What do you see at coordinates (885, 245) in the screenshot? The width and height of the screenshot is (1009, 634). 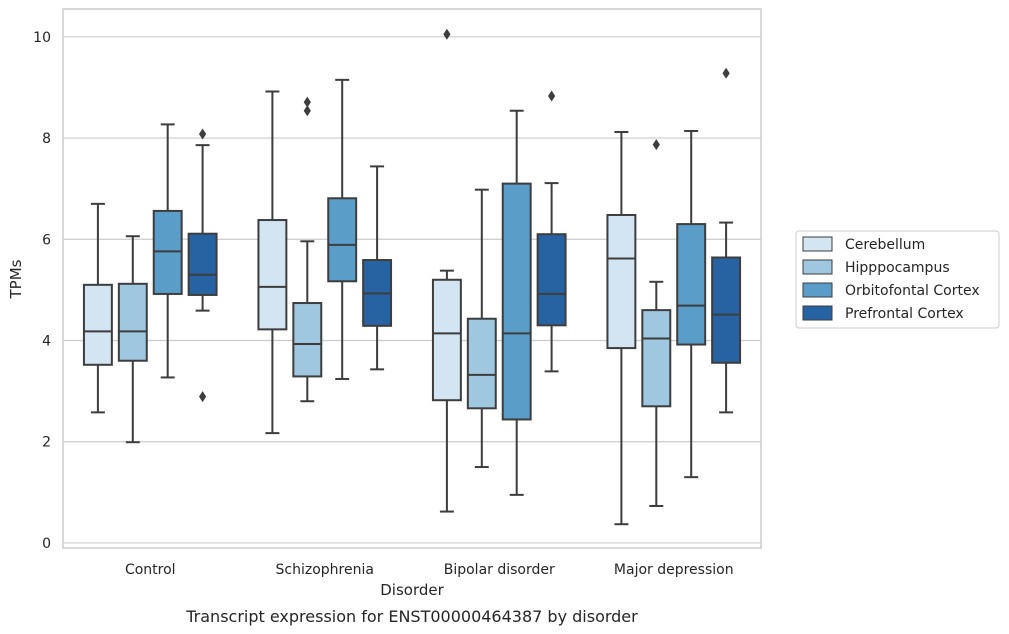 I see `legend-label: Cerebellum` at bounding box center [885, 245].